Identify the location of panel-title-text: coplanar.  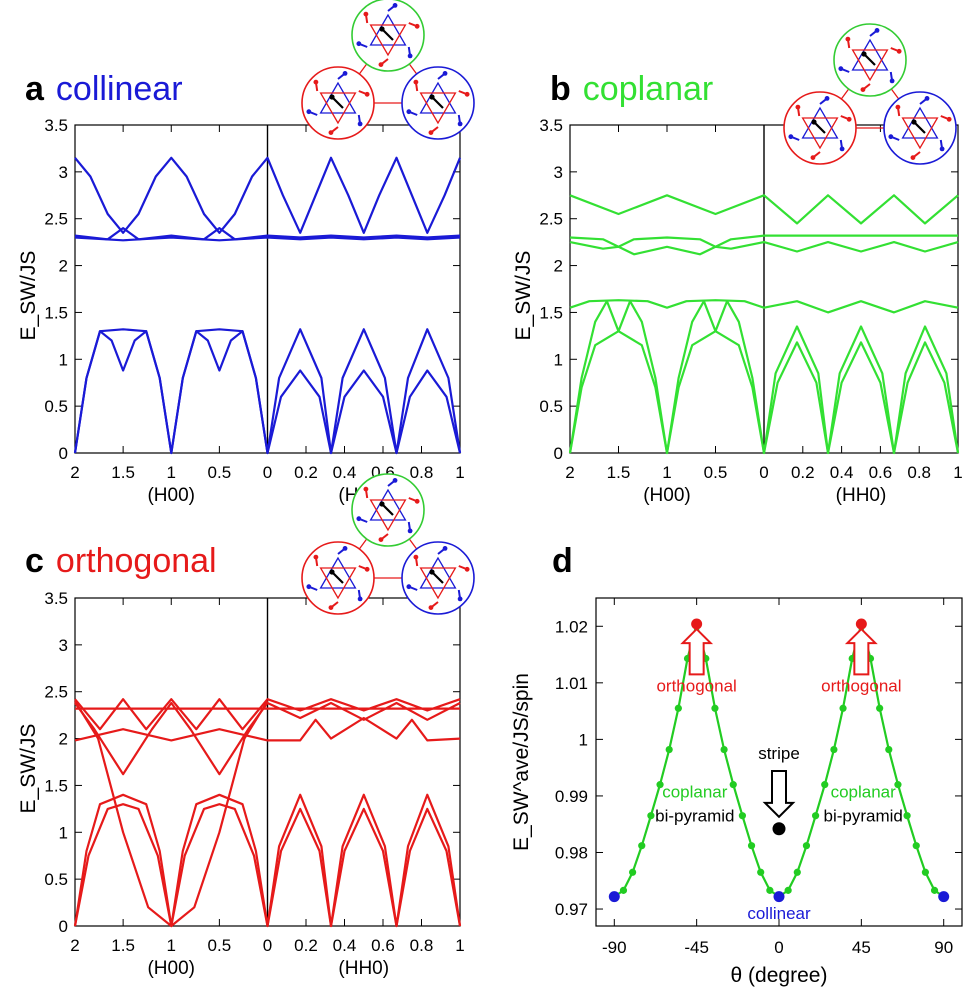
(648, 89).